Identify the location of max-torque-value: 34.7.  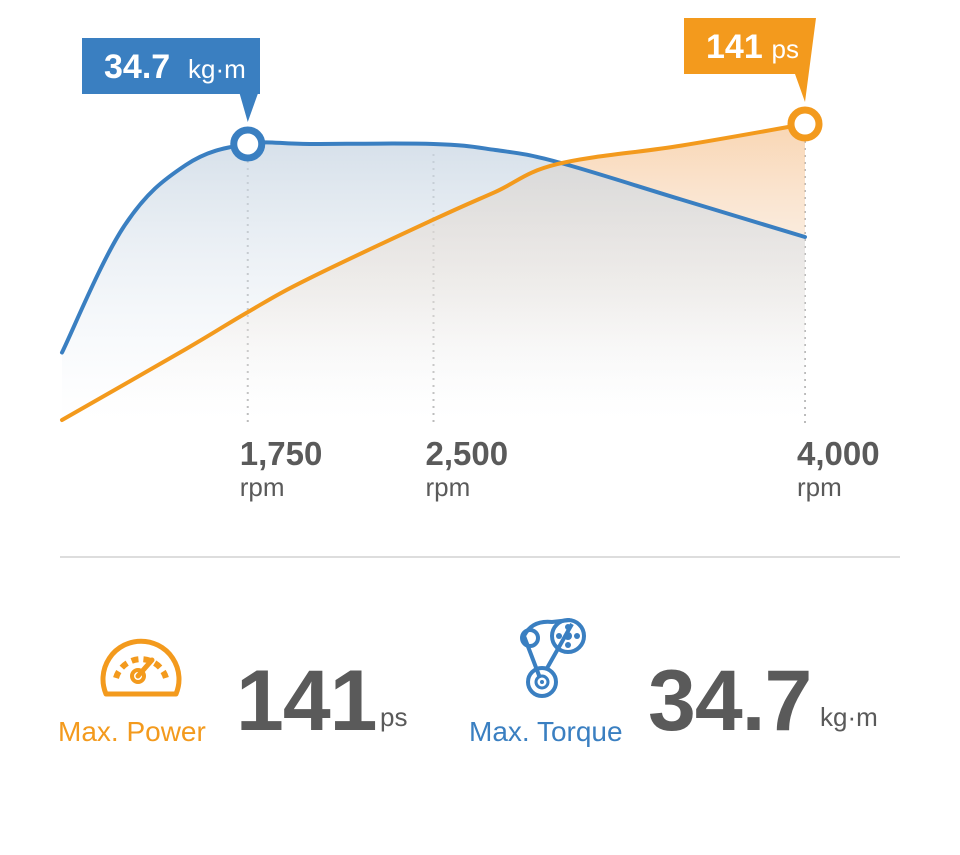
(730, 701).